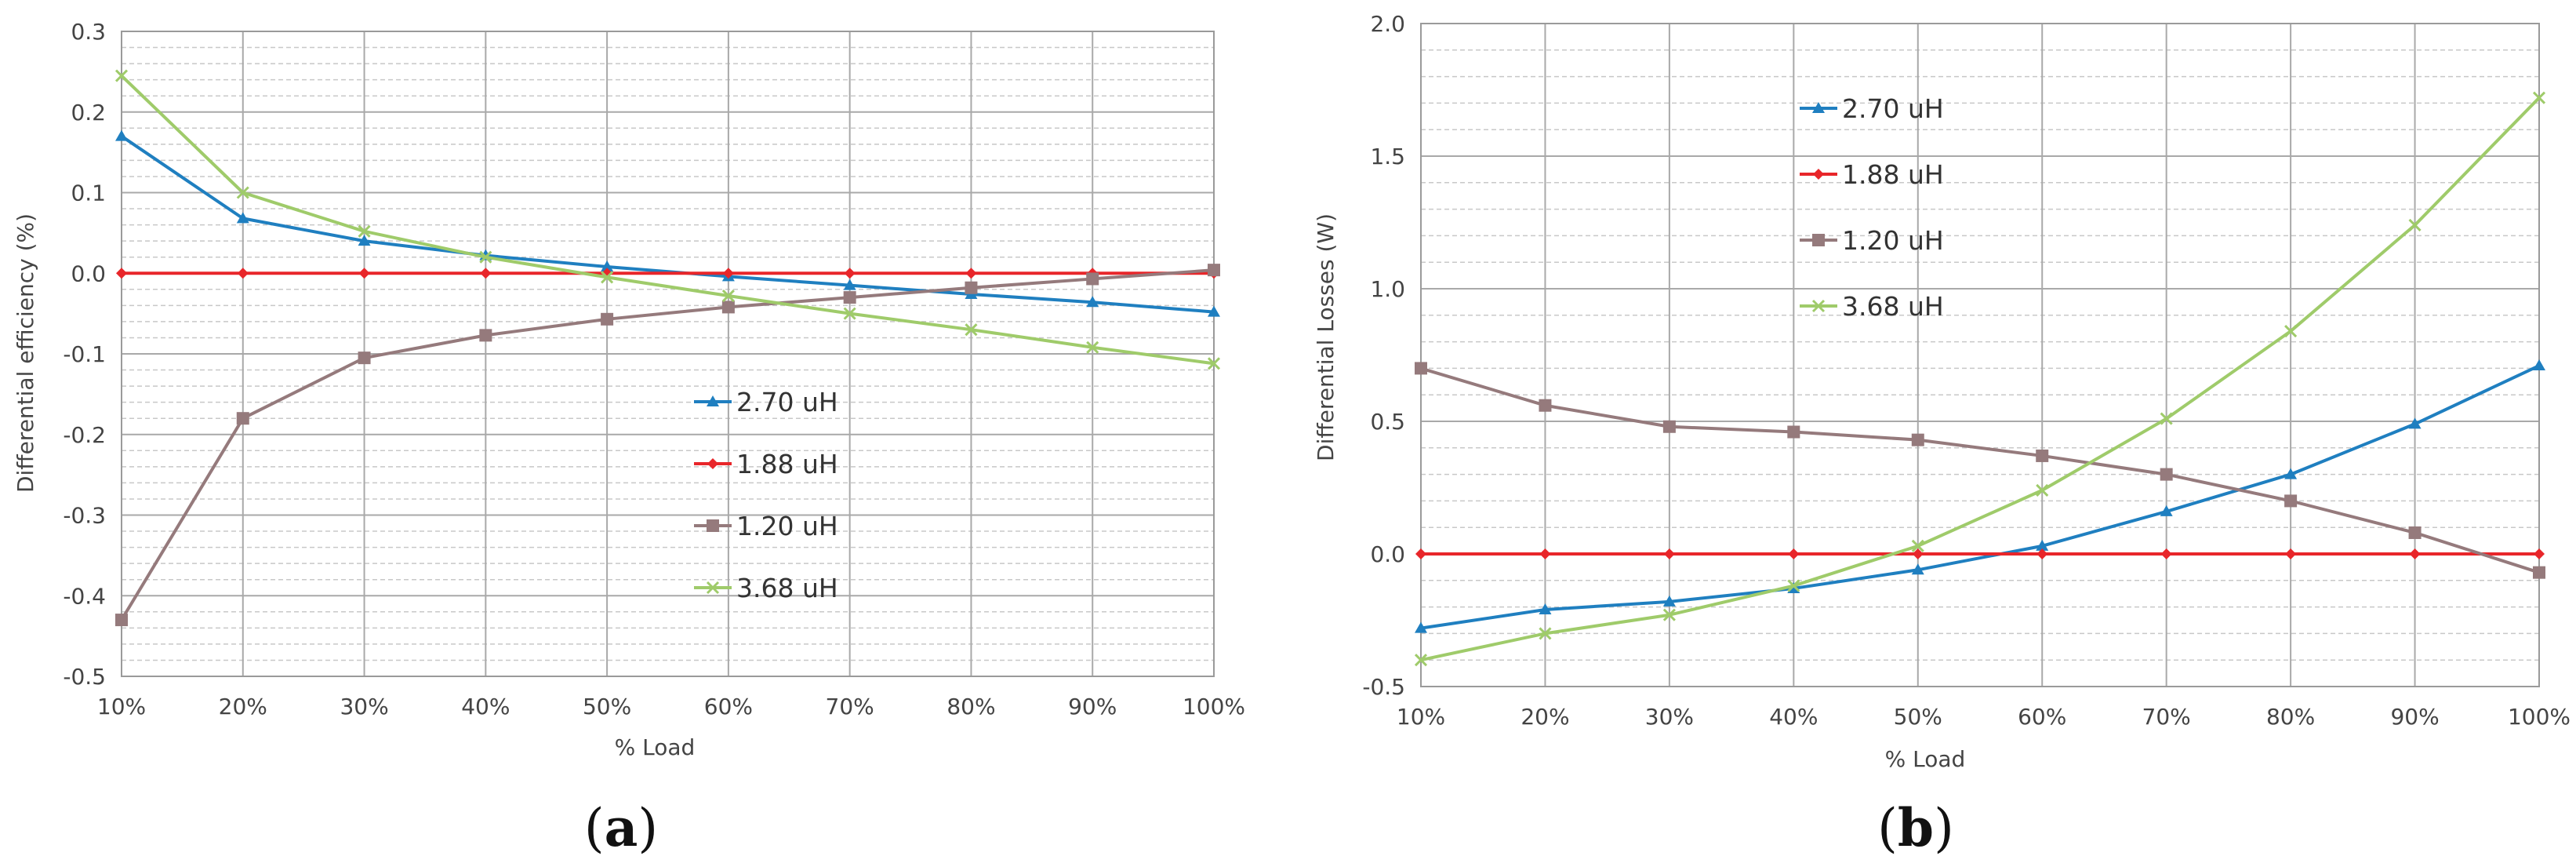 This screenshot has height=867, width=2576. What do you see at coordinates (787, 588) in the screenshot?
I see `chart-a-legend-label-3: 3.68 uH` at bounding box center [787, 588].